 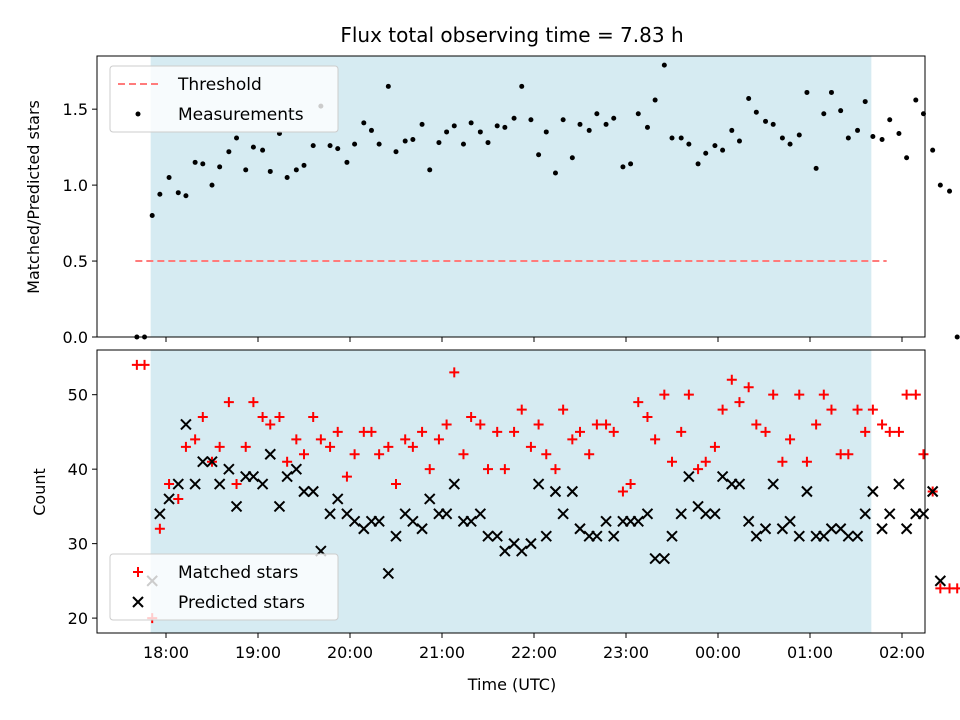 What do you see at coordinates (224, 99) in the screenshot?
I see `top-legend: Threshold Measurements` at bounding box center [224, 99].